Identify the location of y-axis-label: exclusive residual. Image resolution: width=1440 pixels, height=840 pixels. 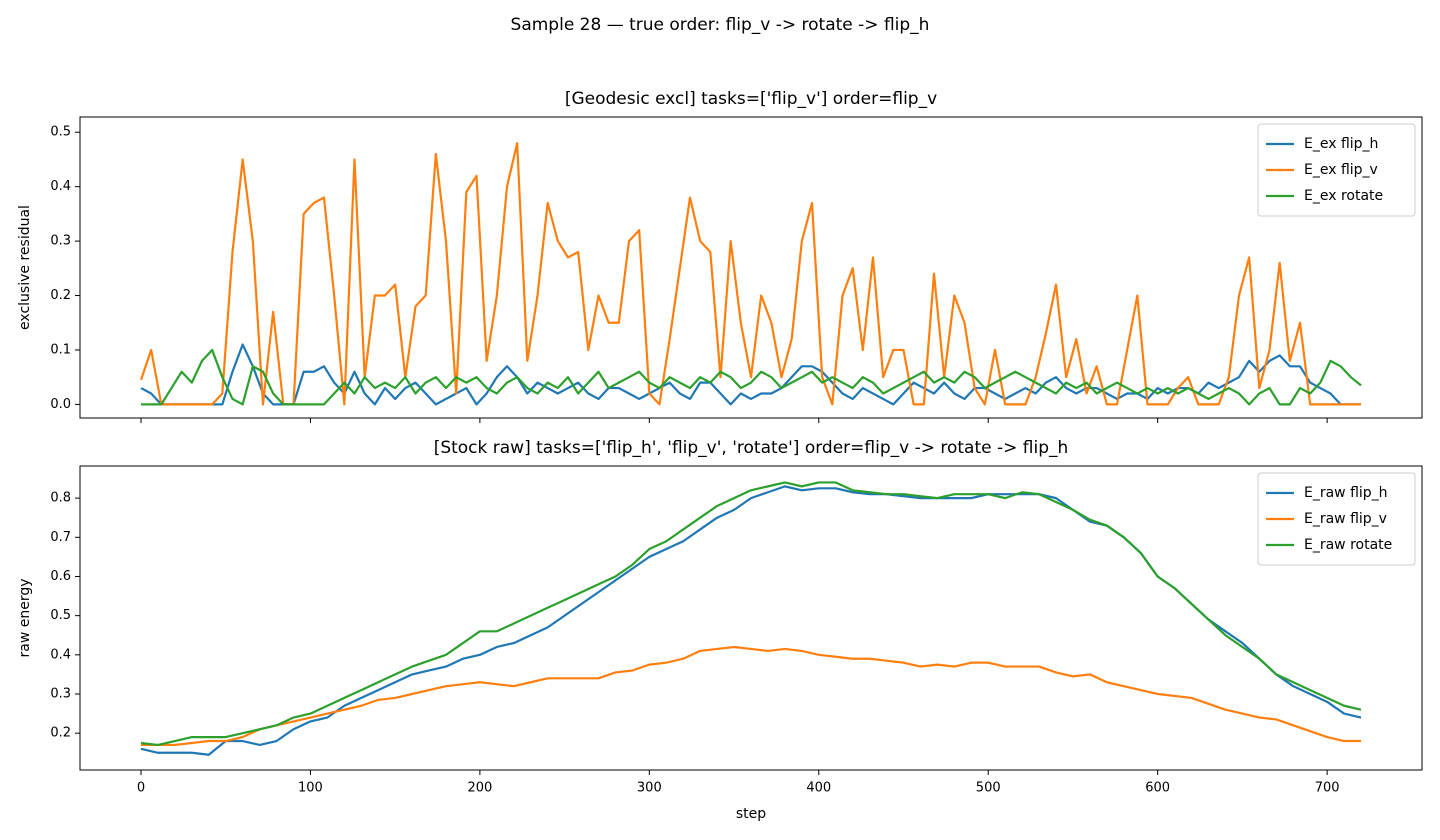
(25, 267).